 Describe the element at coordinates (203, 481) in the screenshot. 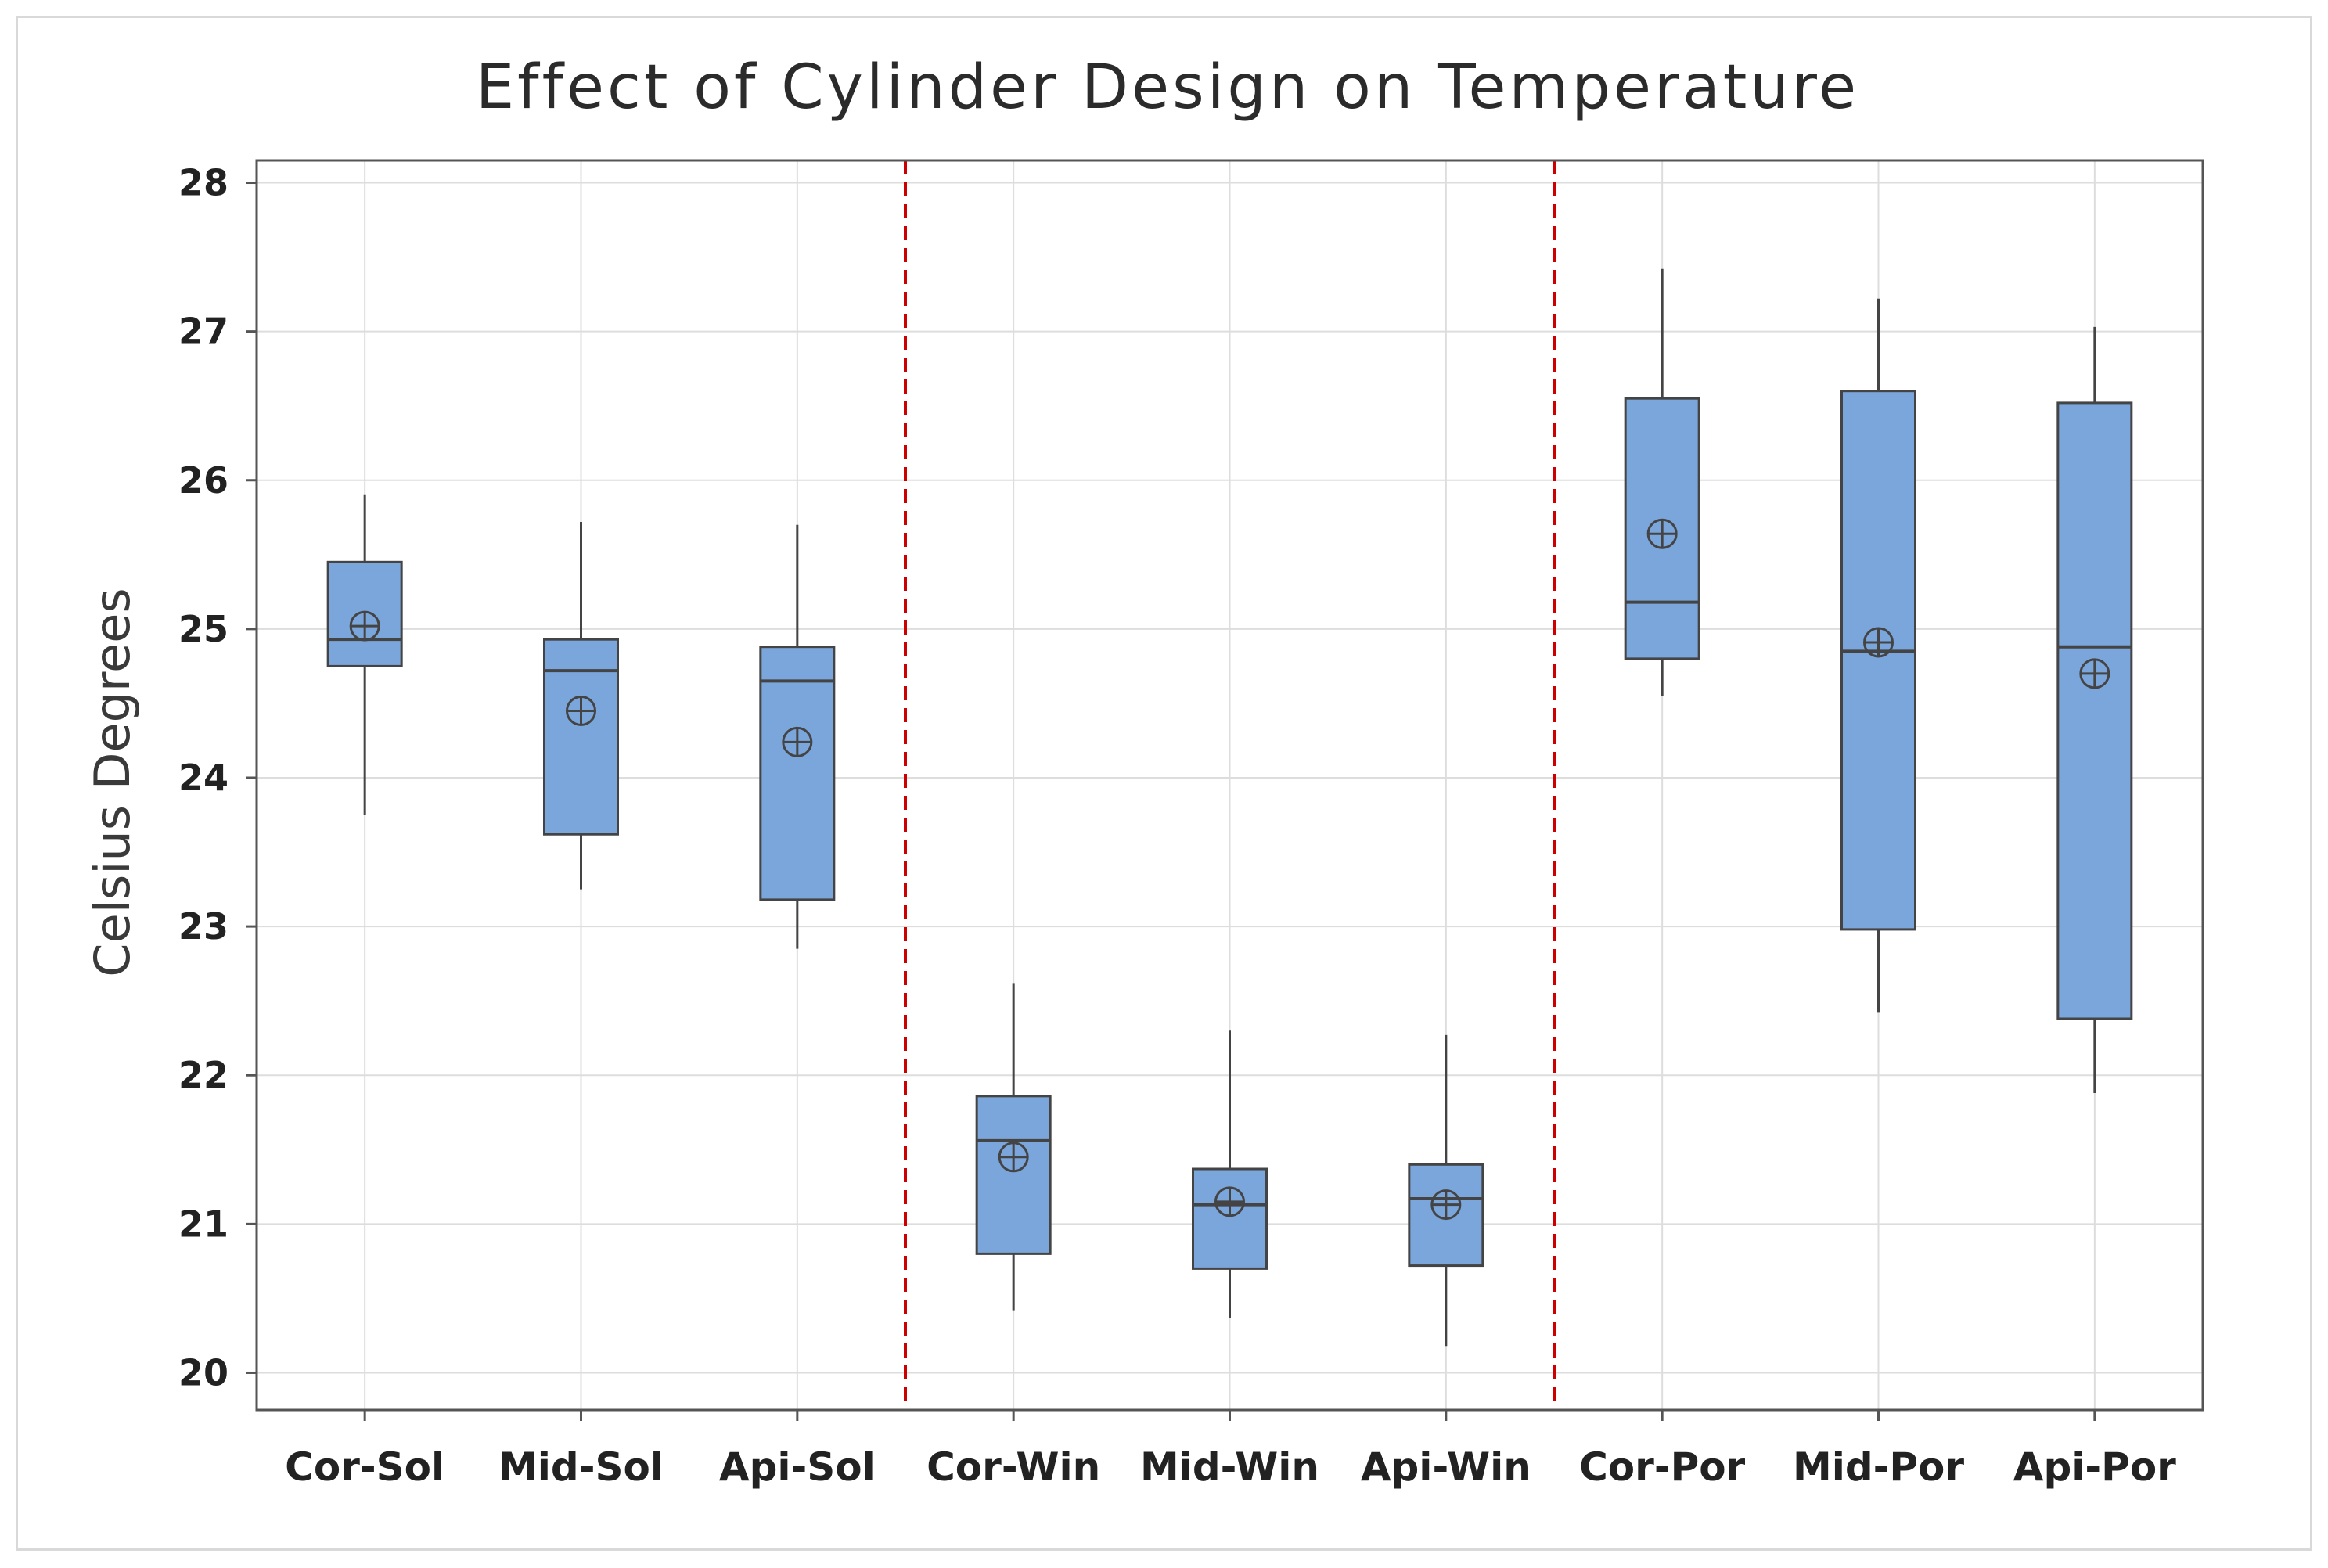

I see `y-tick-label: 26` at that location.